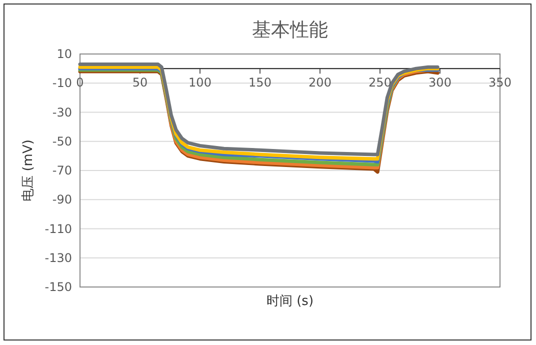  What do you see at coordinates (140, 83) in the screenshot?
I see `x-tick-label: 50` at bounding box center [140, 83].